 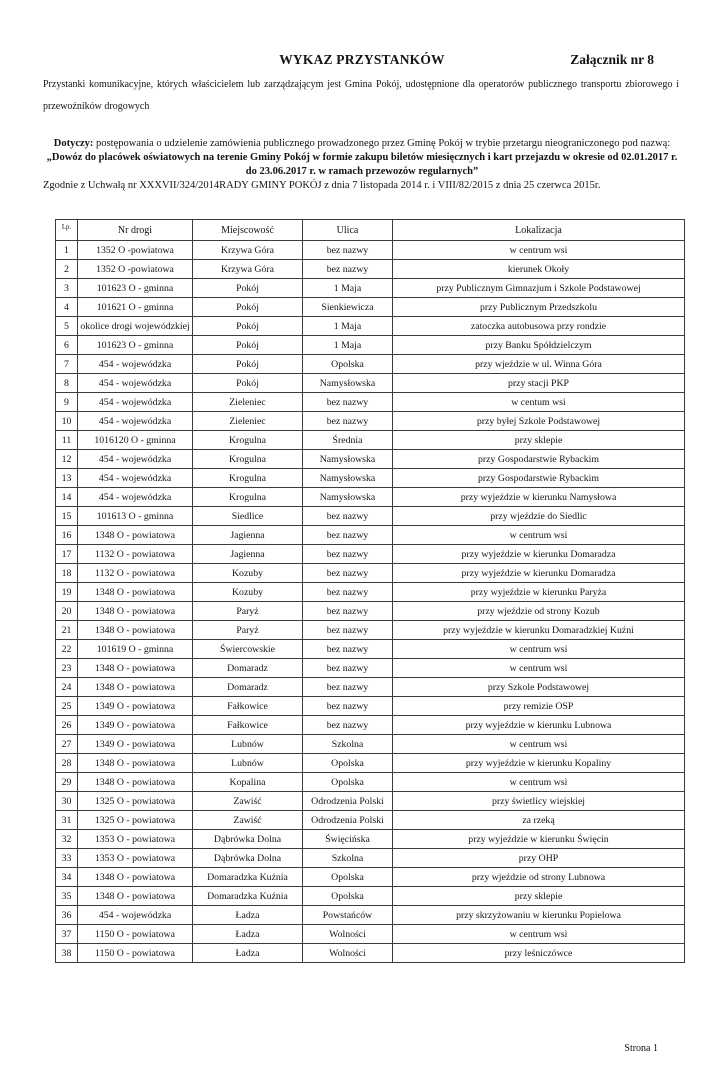 What do you see at coordinates (538, 820) in the screenshot?
I see `cell-lokalizacja: za rzeką` at bounding box center [538, 820].